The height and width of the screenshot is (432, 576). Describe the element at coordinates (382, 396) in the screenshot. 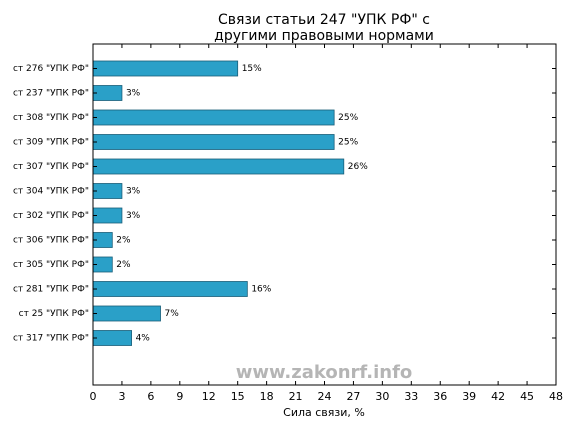

I see `x-tick-label: 30` at that location.